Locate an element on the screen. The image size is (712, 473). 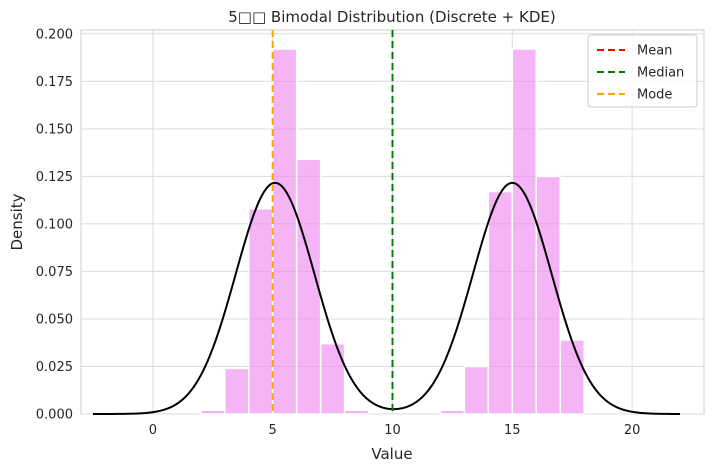
y-tick-label: 0.150 is located at coordinates (54, 129).